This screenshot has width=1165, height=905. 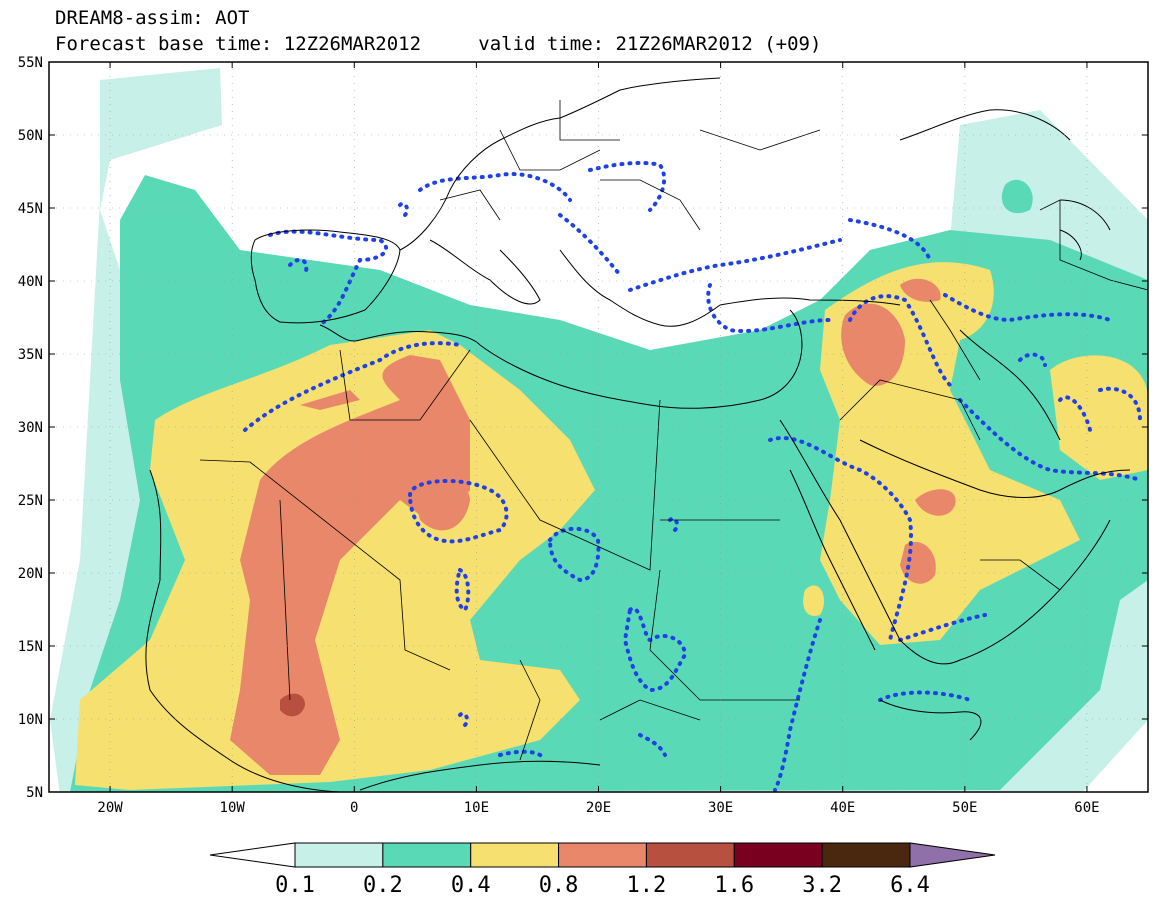 What do you see at coordinates (842, 808) in the screenshot?
I see `lon-label: 40E` at bounding box center [842, 808].